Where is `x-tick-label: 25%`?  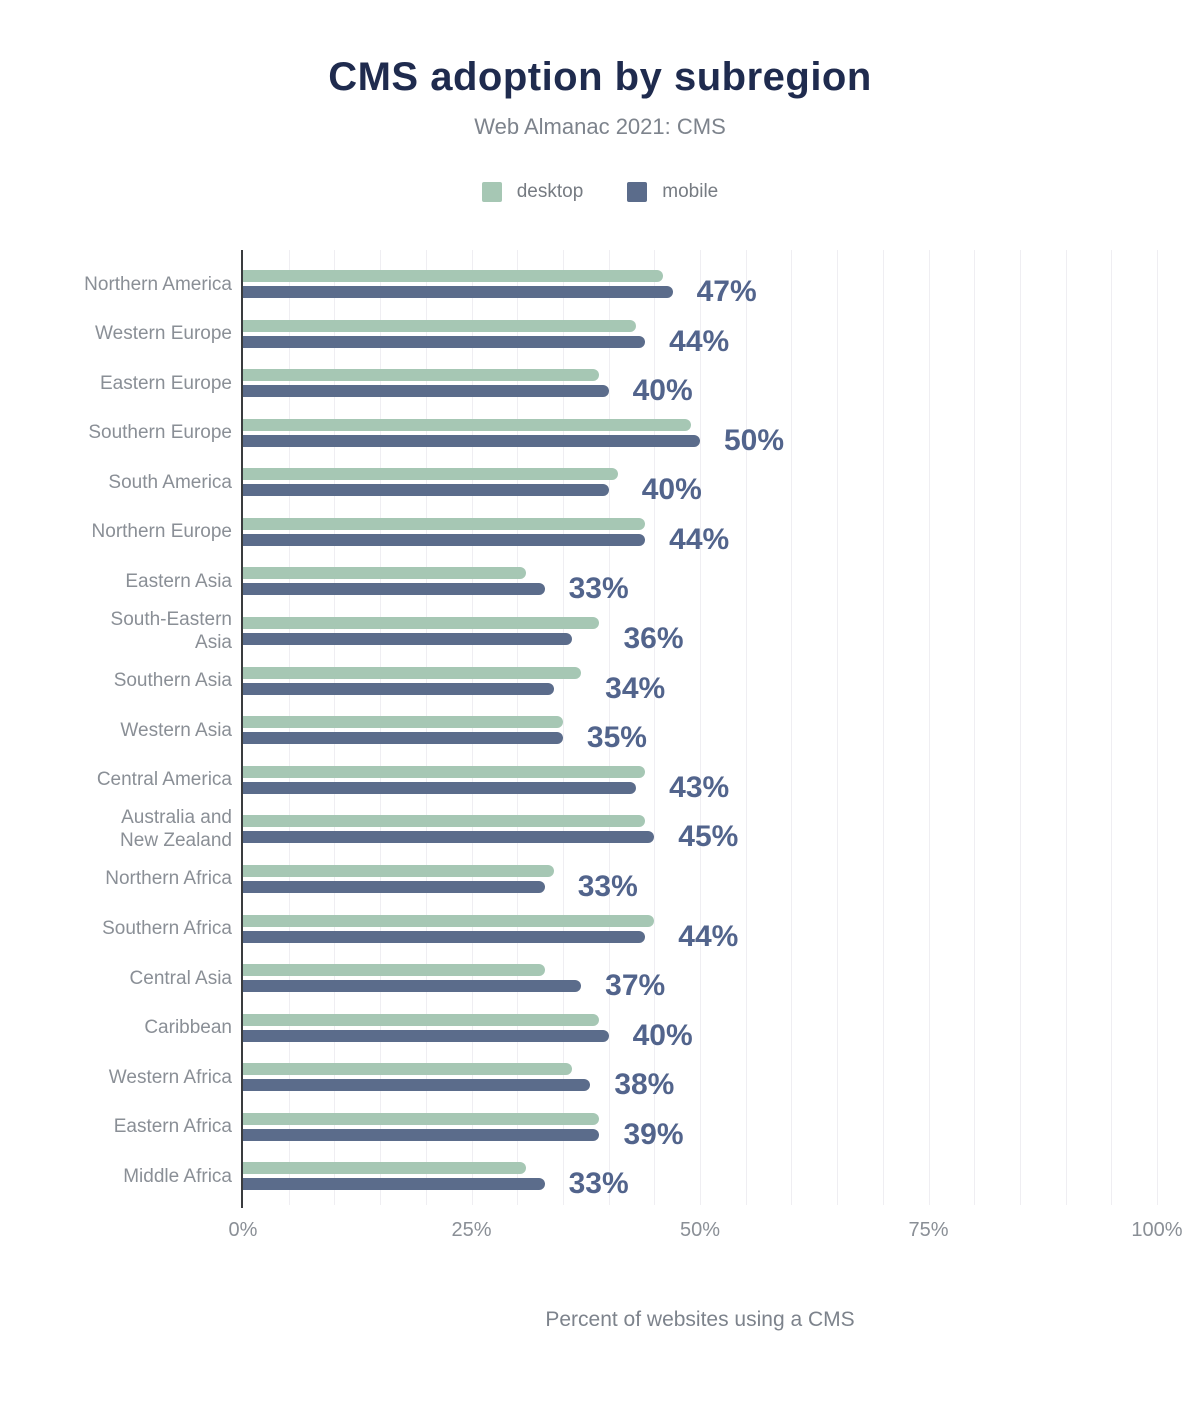
x-tick-label: 25% is located at coordinates (471, 1230).